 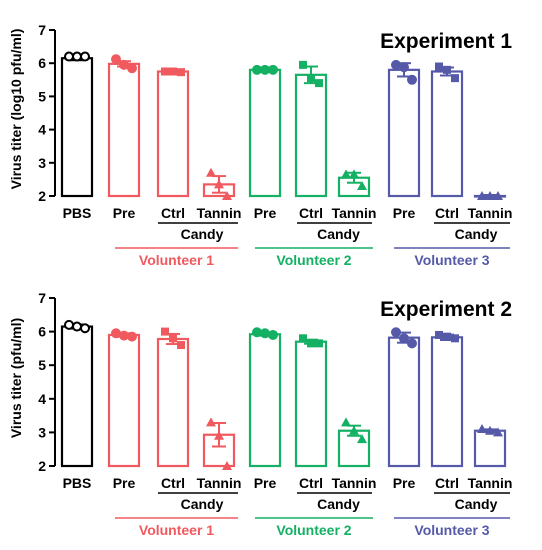 I want to click on y-axis-label: Virus titer (pfu/ml), so click(x=16, y=378).